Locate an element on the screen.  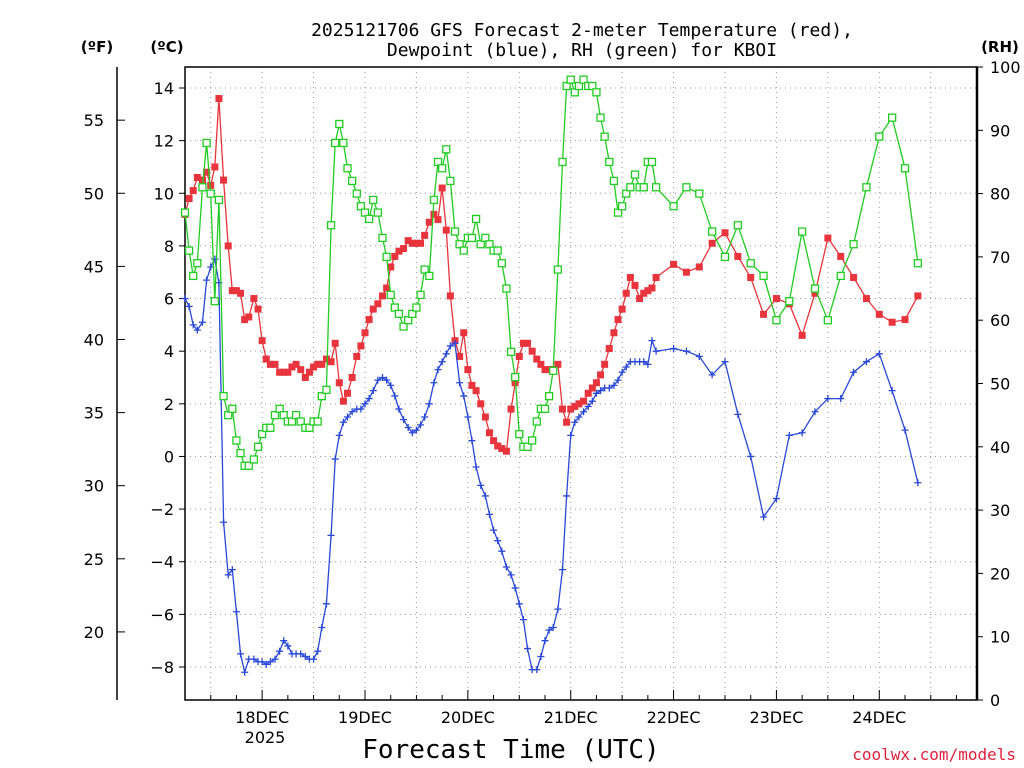
celsius-tick-label: 4 is located at coordinates (169, 351).